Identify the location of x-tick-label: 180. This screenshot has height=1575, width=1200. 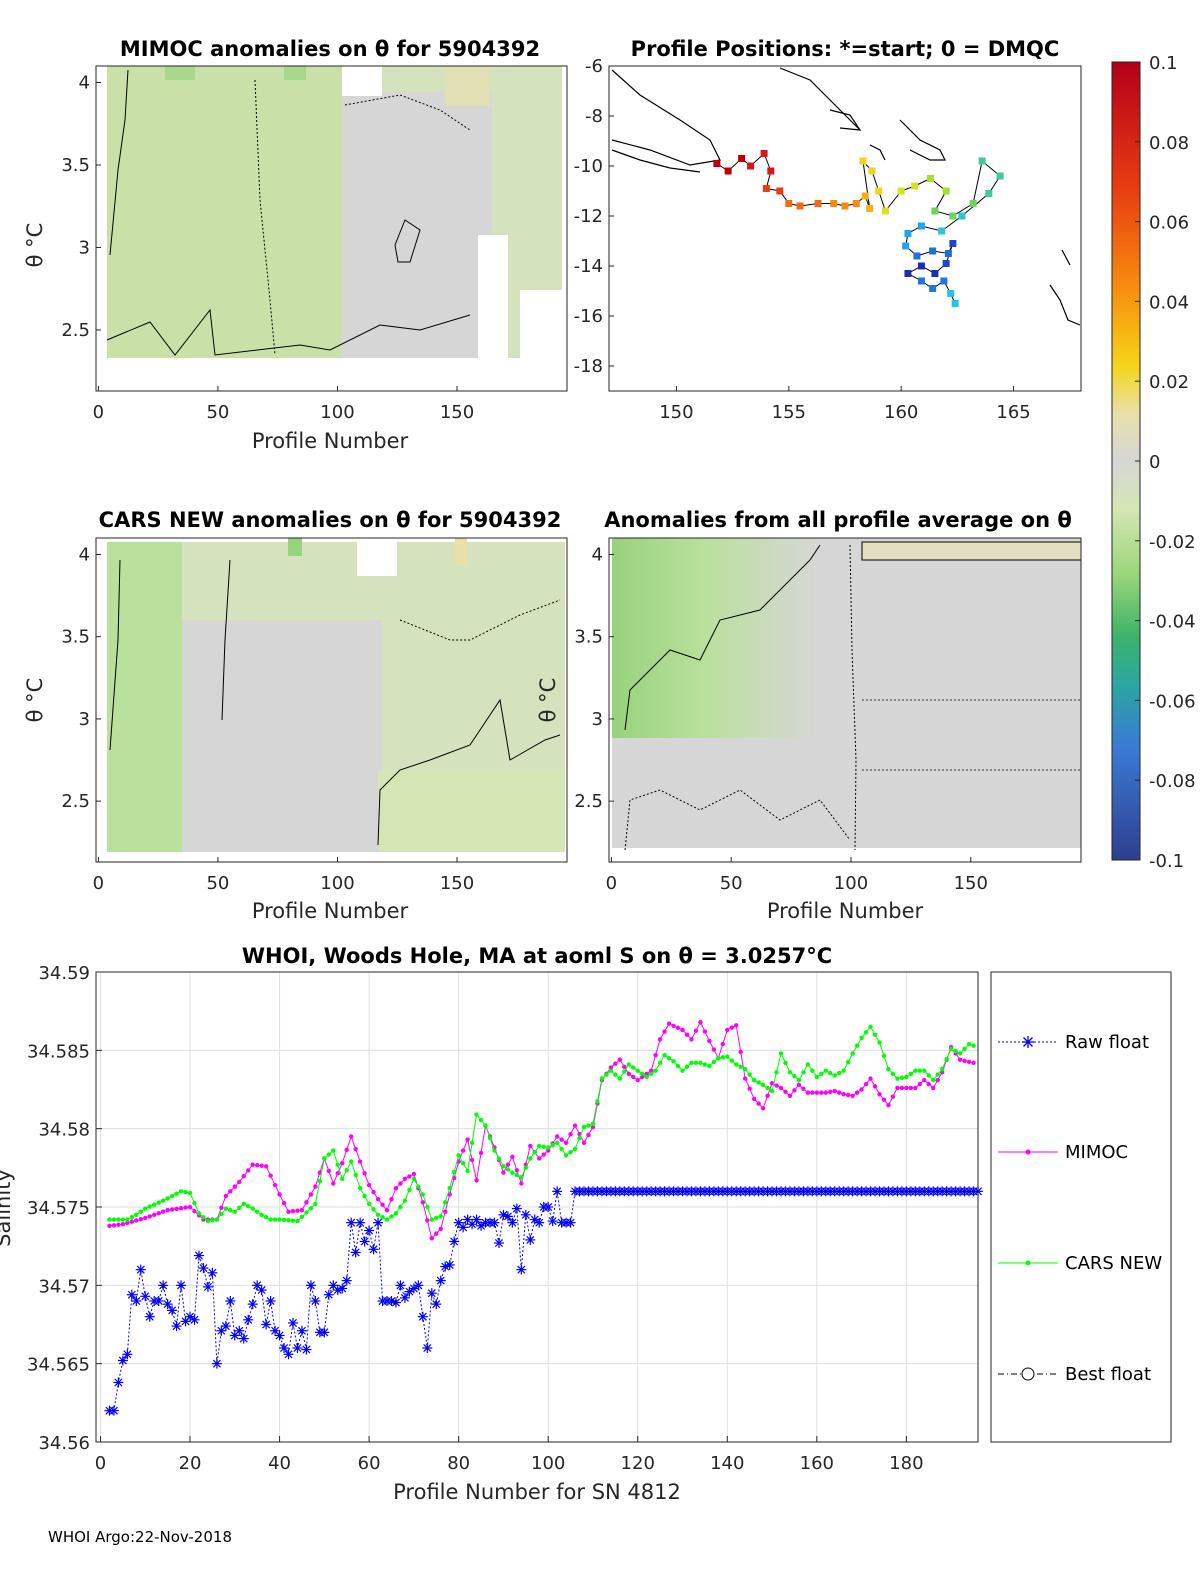
(906, 1463).